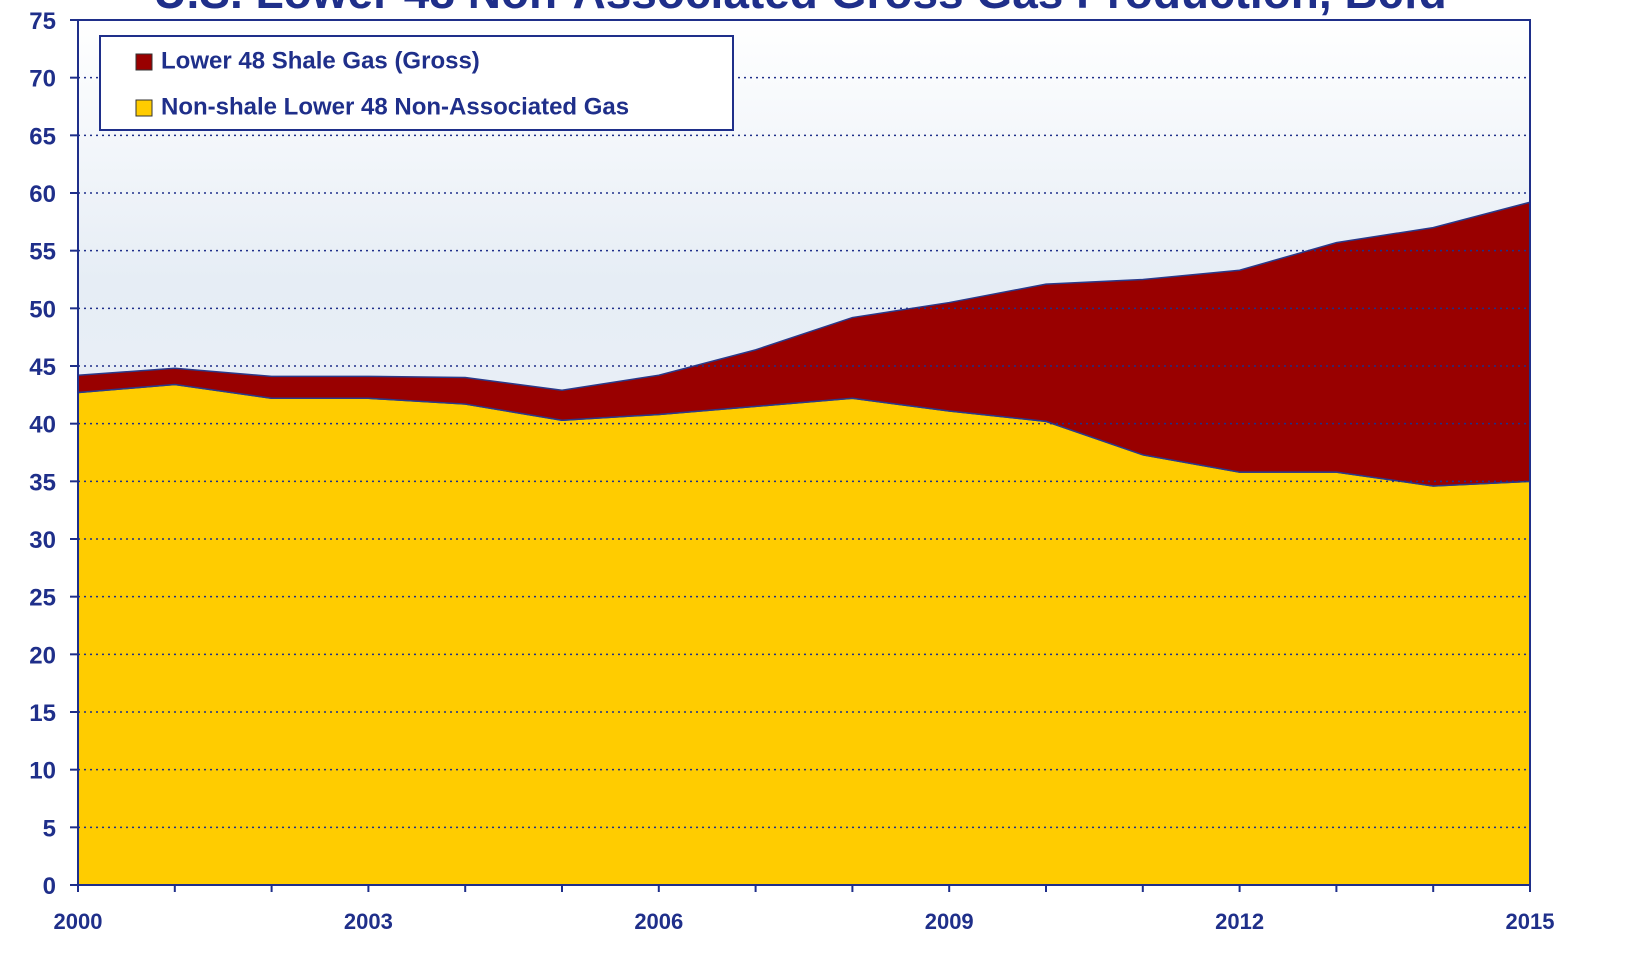  I want to click on y-tick-label: 5, so click(49, 828).